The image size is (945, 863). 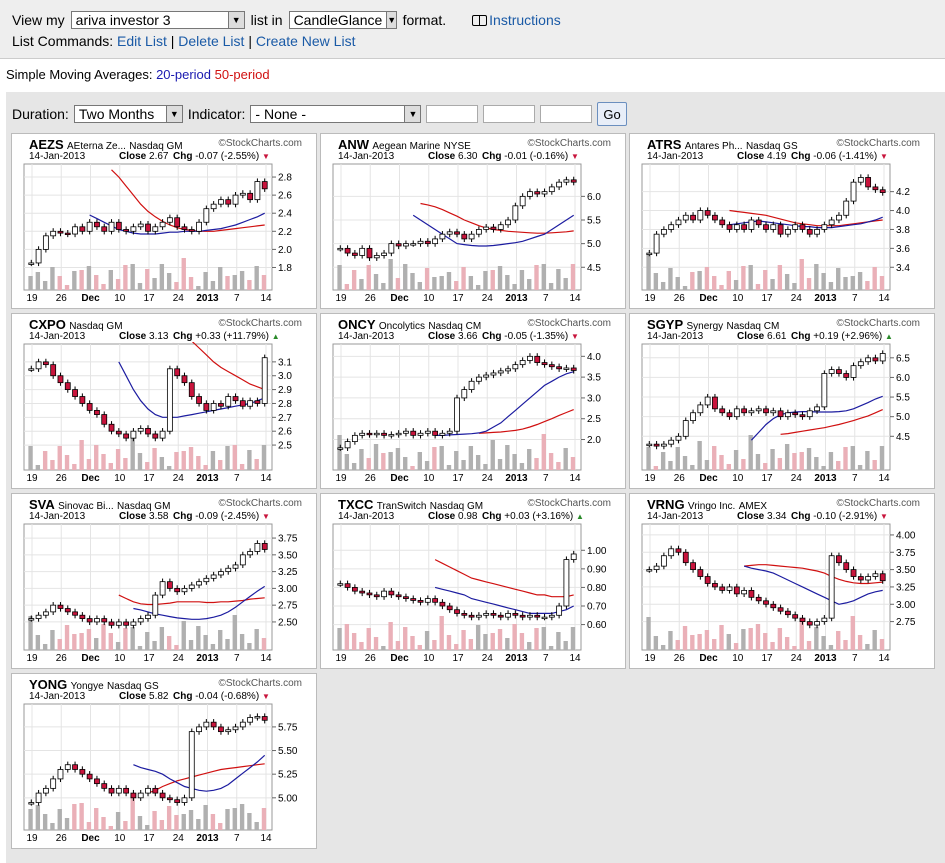 What do you see at coordinates (280, 114) in the screenshot?
I see `indicator-select-value: - None -` at bounding box center [280, 114].